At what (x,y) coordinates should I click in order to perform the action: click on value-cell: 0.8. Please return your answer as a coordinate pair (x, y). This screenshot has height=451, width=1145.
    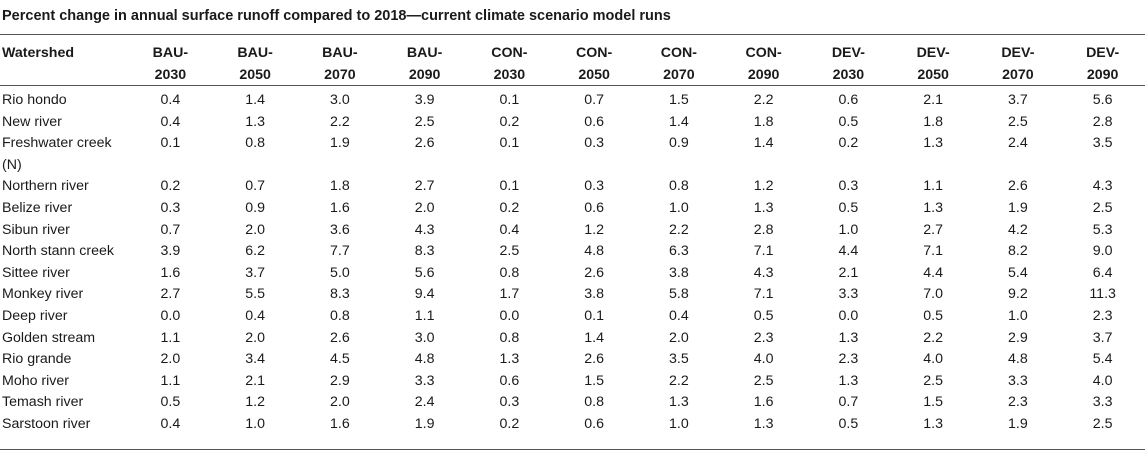
    Looking at the image, I should click on (679, 186).